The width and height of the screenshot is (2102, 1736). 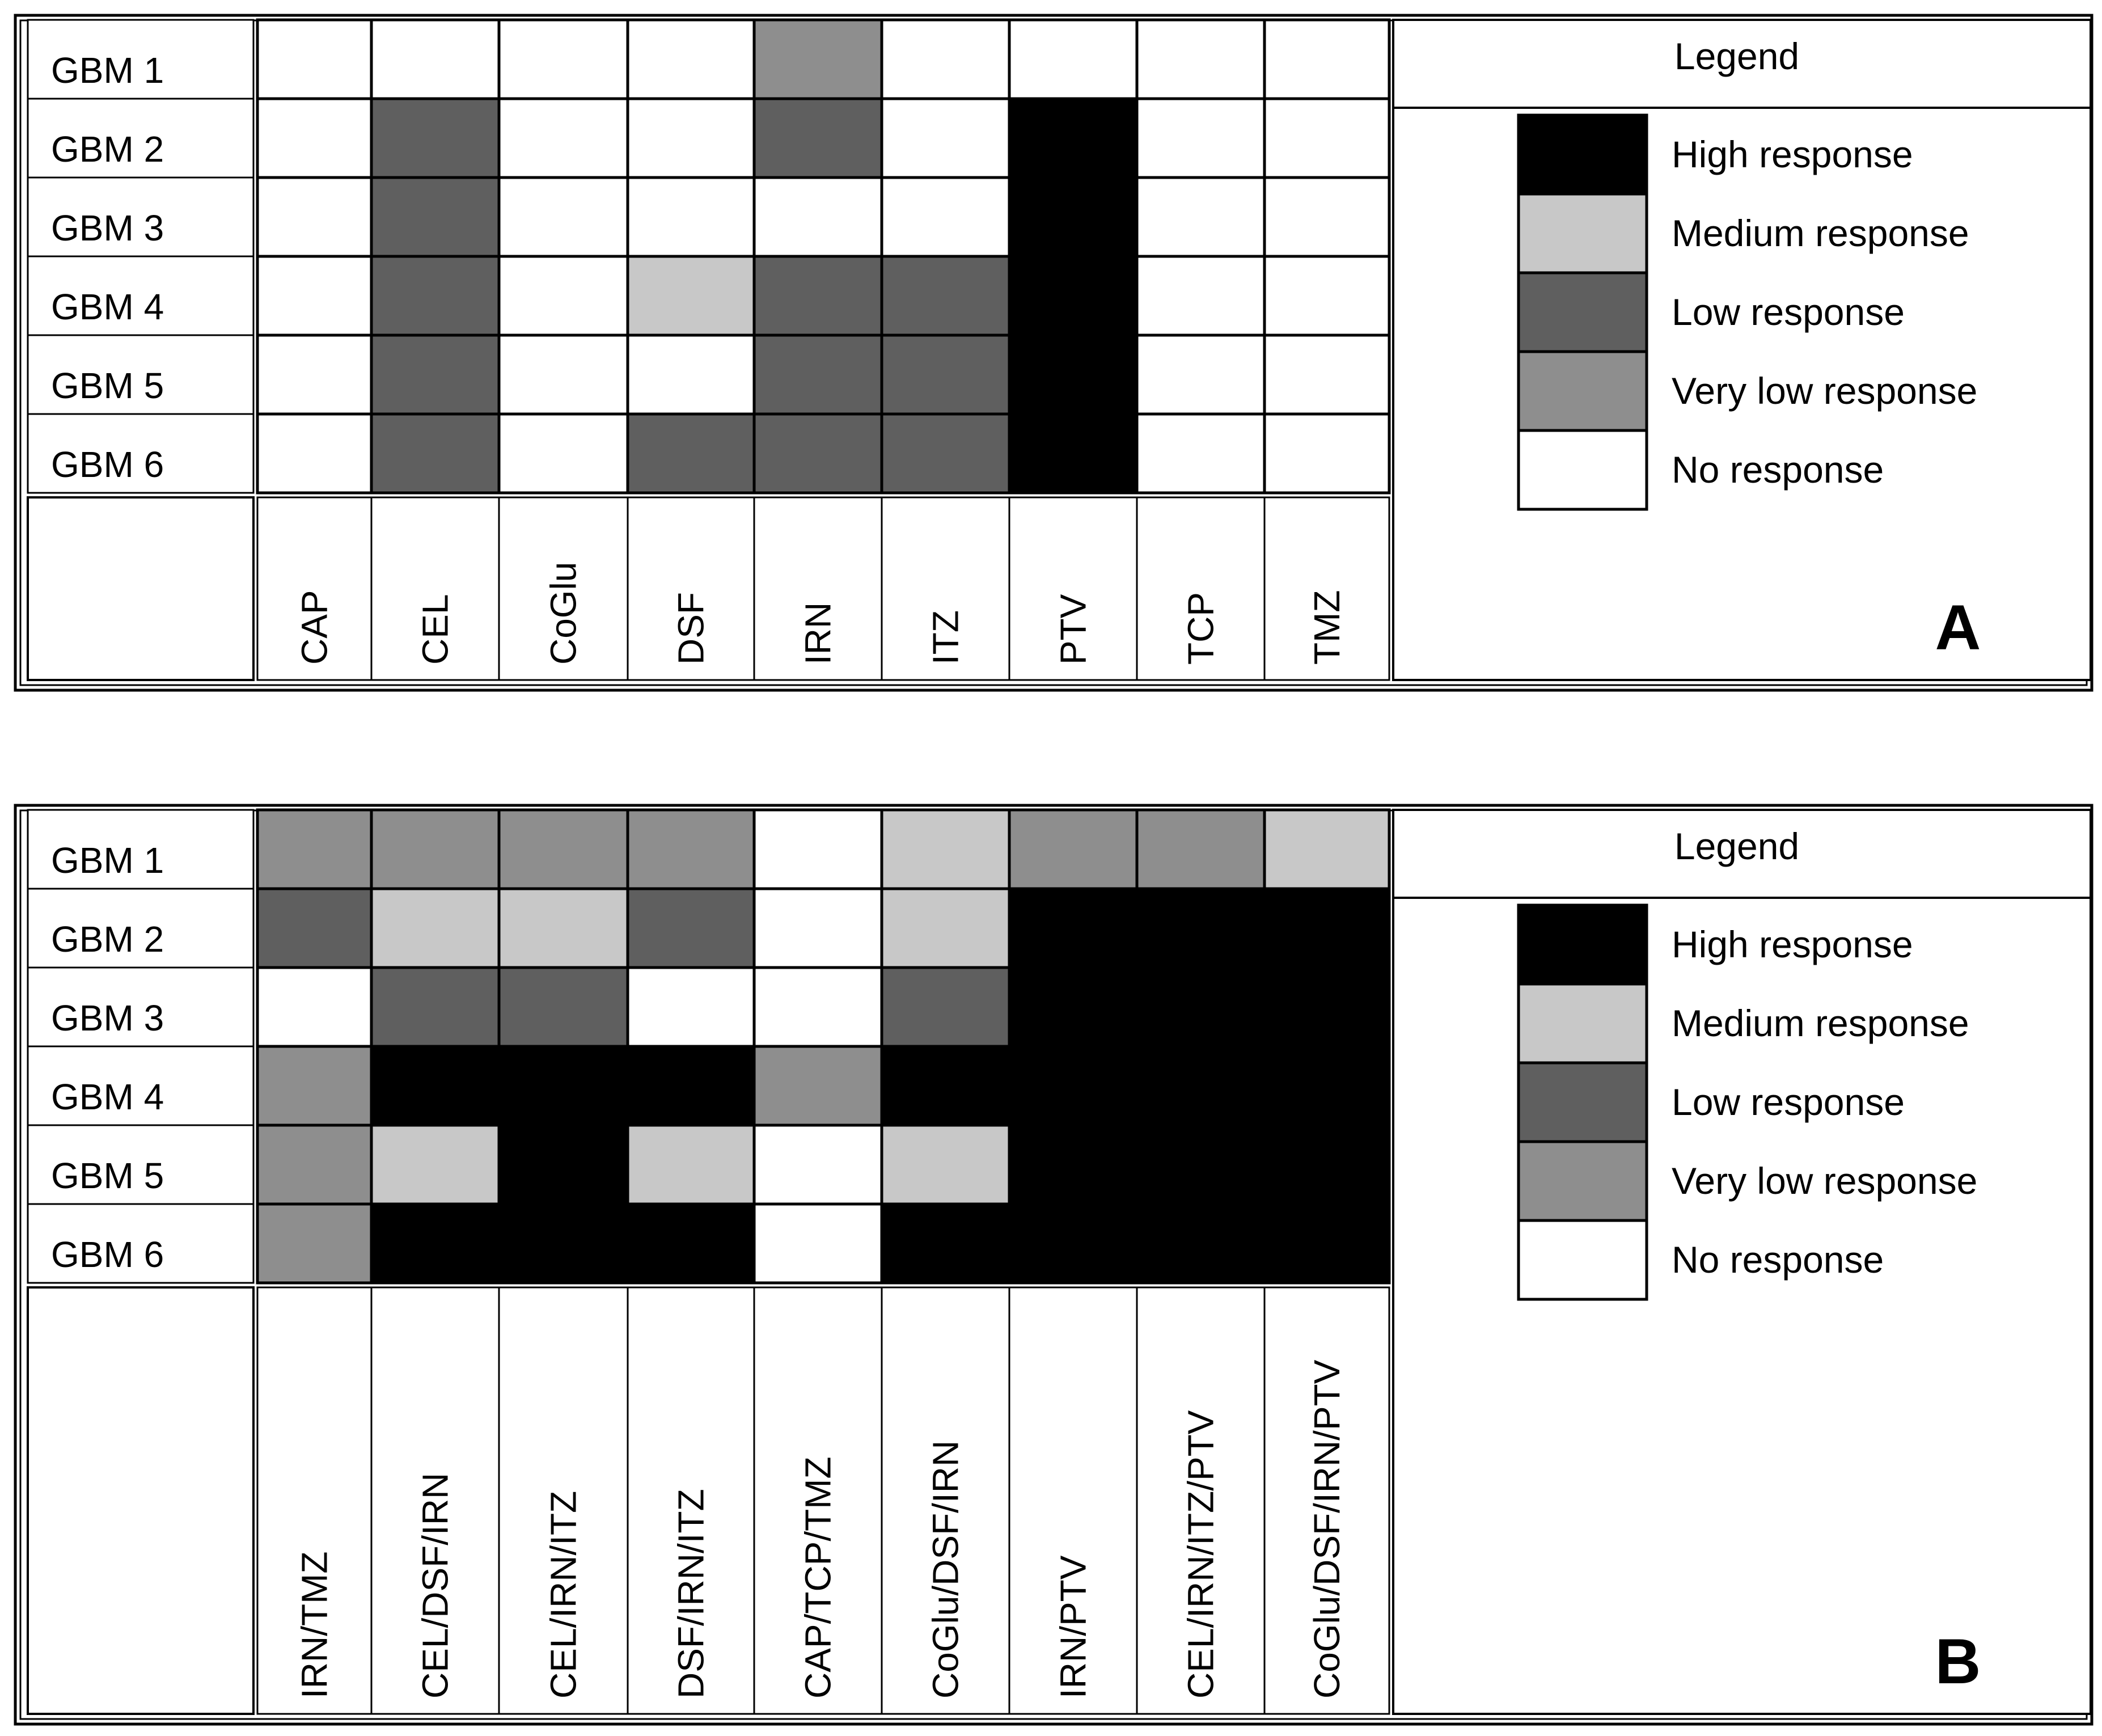 What do you see at coordinates (563, 1595) in the screenshot?
I see `column-label: CEL/IRN/ITZ` at bounding box center [563, 1595].